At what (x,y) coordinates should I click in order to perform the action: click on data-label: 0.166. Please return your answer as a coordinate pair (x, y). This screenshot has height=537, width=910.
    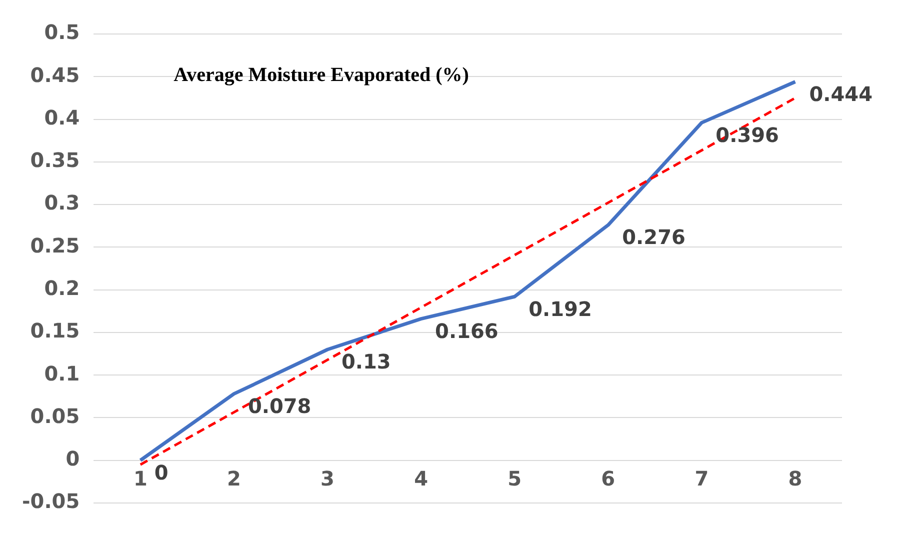
    Looking at the image, I should click on (466, 331).